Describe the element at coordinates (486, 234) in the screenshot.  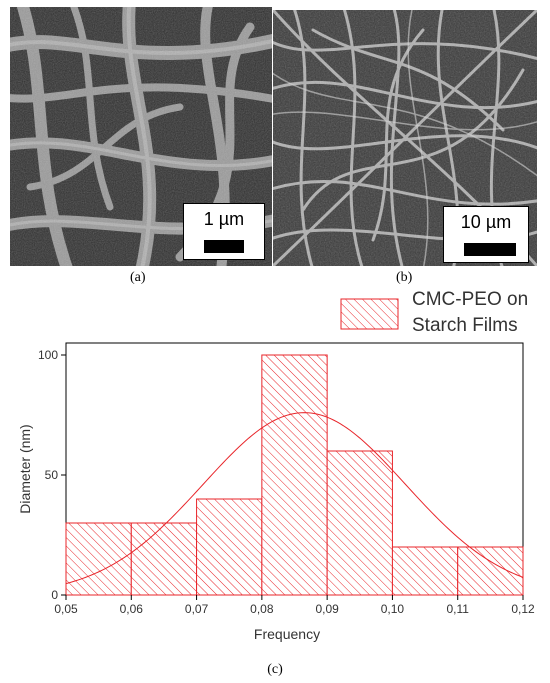
I see `scale-bar-box-b: 10 µm` at that location.